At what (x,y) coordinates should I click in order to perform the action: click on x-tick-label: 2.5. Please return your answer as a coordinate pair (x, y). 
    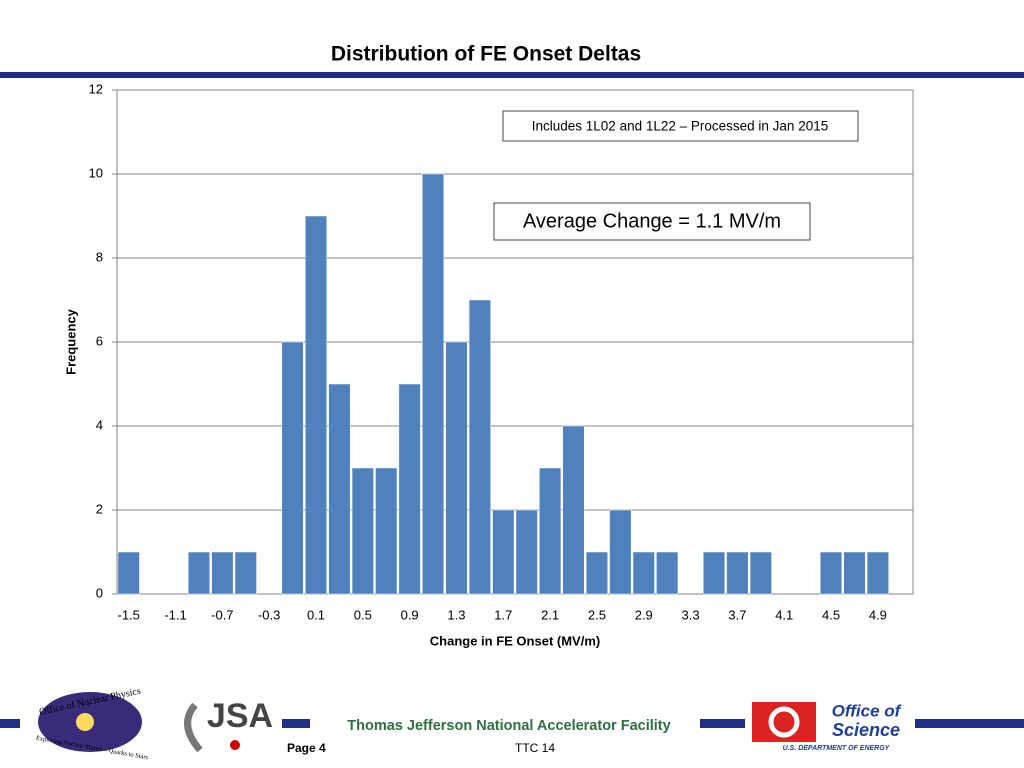
    Looking at the image, I should click on (597, 614).